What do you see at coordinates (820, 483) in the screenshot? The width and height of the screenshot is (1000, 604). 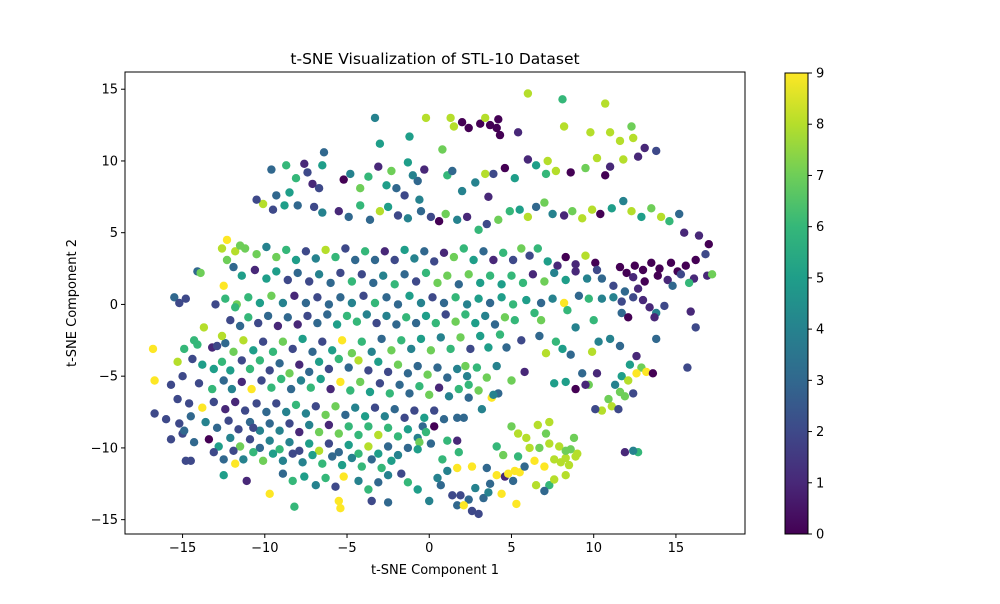 I see `colorbar-tick-label: 1` at bounding box center [820, 483].